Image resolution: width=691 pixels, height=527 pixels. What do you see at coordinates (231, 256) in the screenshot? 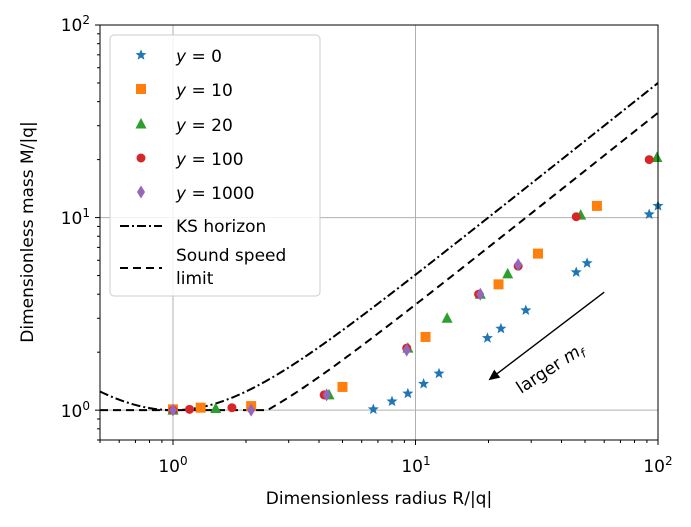
I see `legend-label-sound-speed-line1: Sound speed` at bounding box center [231, 256].